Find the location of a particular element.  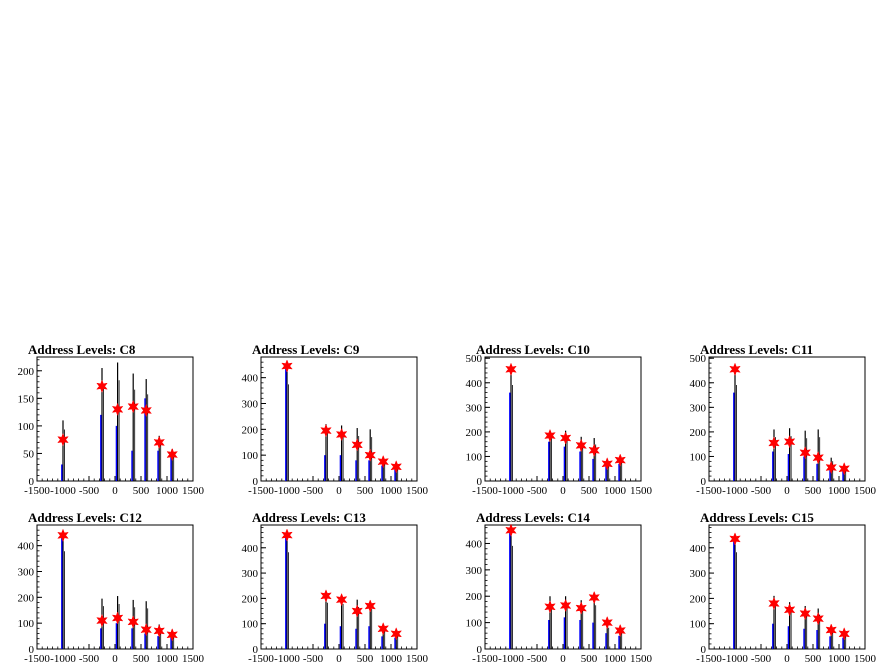

panel-title: Address Levels: C8 is located at coordinates (82, 349).